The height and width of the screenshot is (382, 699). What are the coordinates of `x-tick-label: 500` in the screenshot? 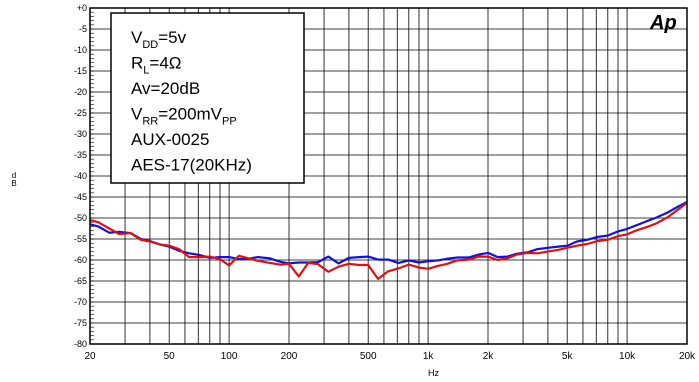 It's located at (368, 356).